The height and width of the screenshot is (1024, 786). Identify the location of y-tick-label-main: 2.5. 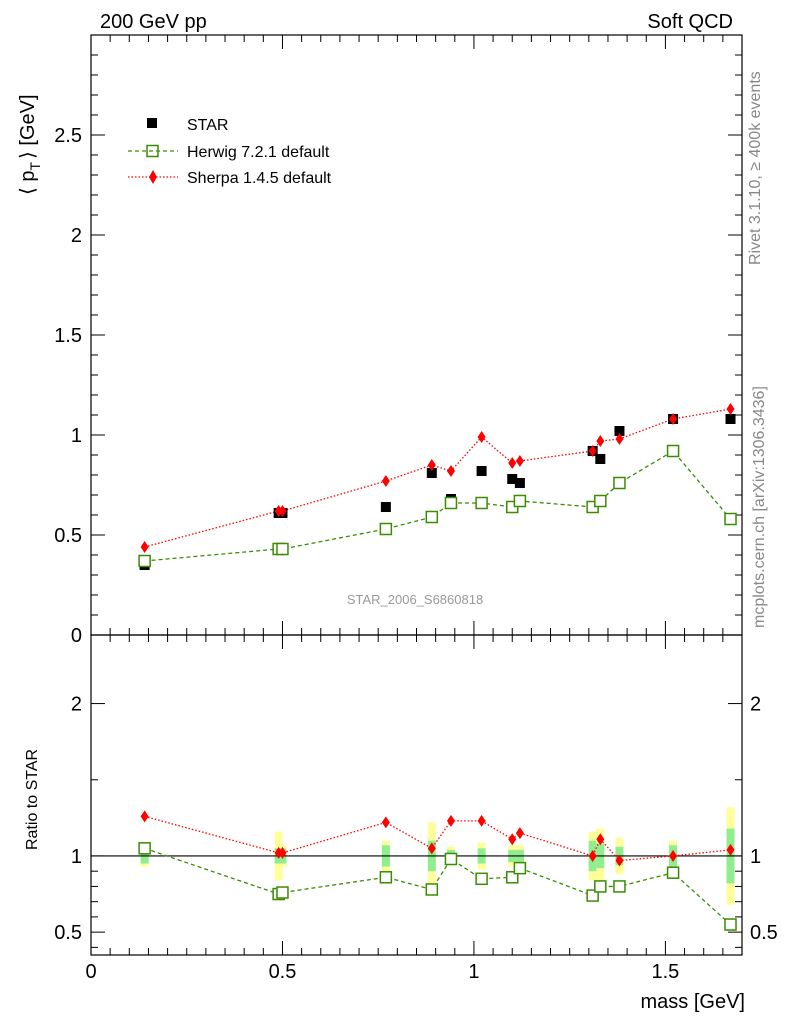
(68, 136).